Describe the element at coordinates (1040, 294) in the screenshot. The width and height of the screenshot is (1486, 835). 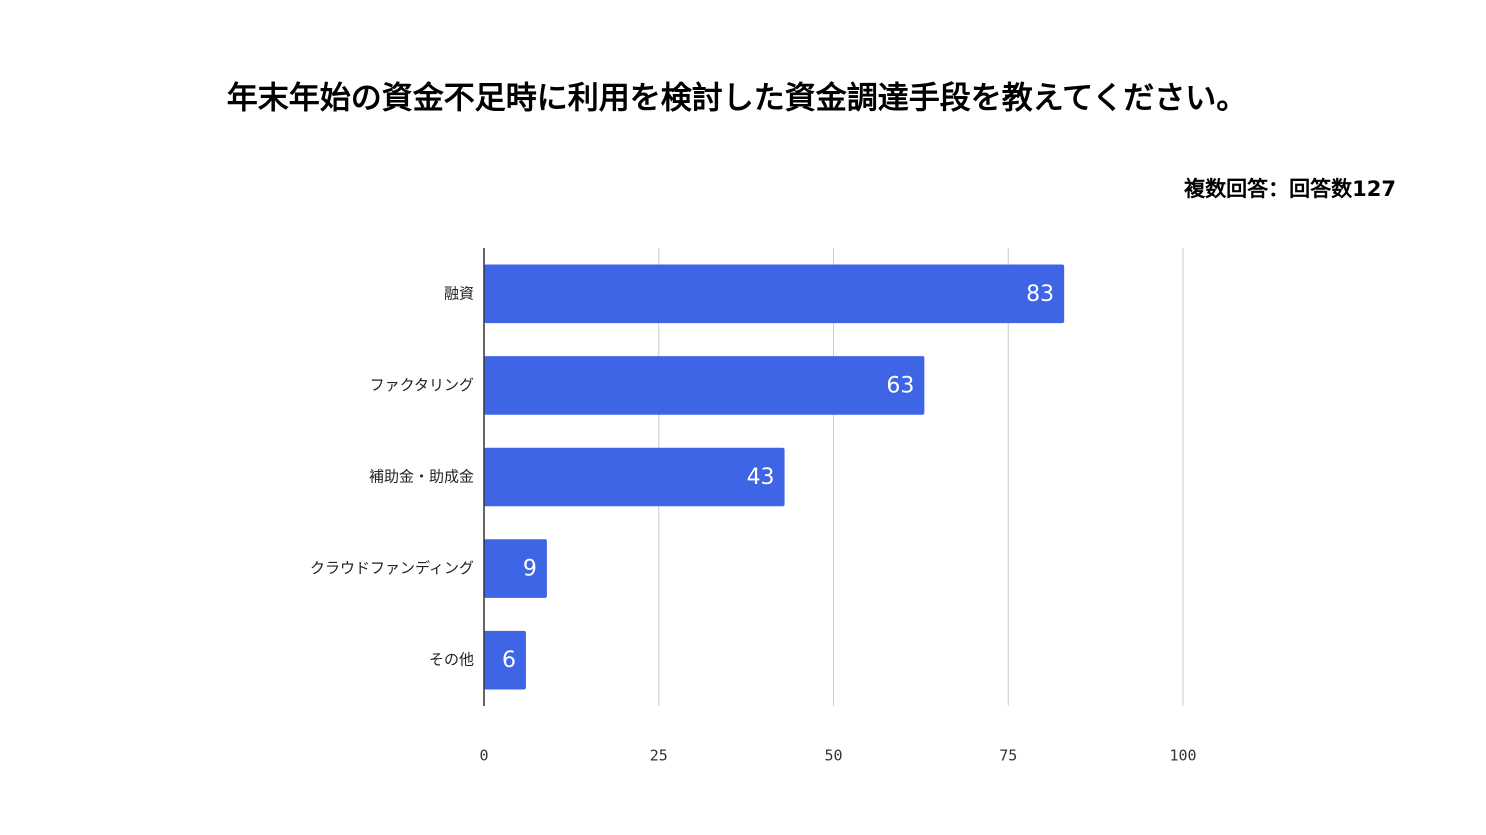
I see `data-label: 83` at that location.